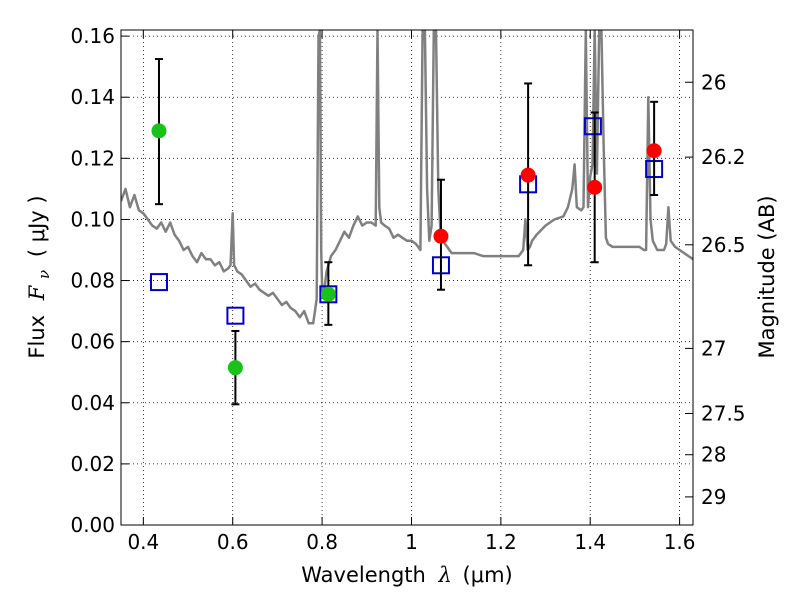  What do you see at coordinates (92, 36) in the screenshot?
I see `y-tick-label: 0.16` at bounding box center [92, 36].